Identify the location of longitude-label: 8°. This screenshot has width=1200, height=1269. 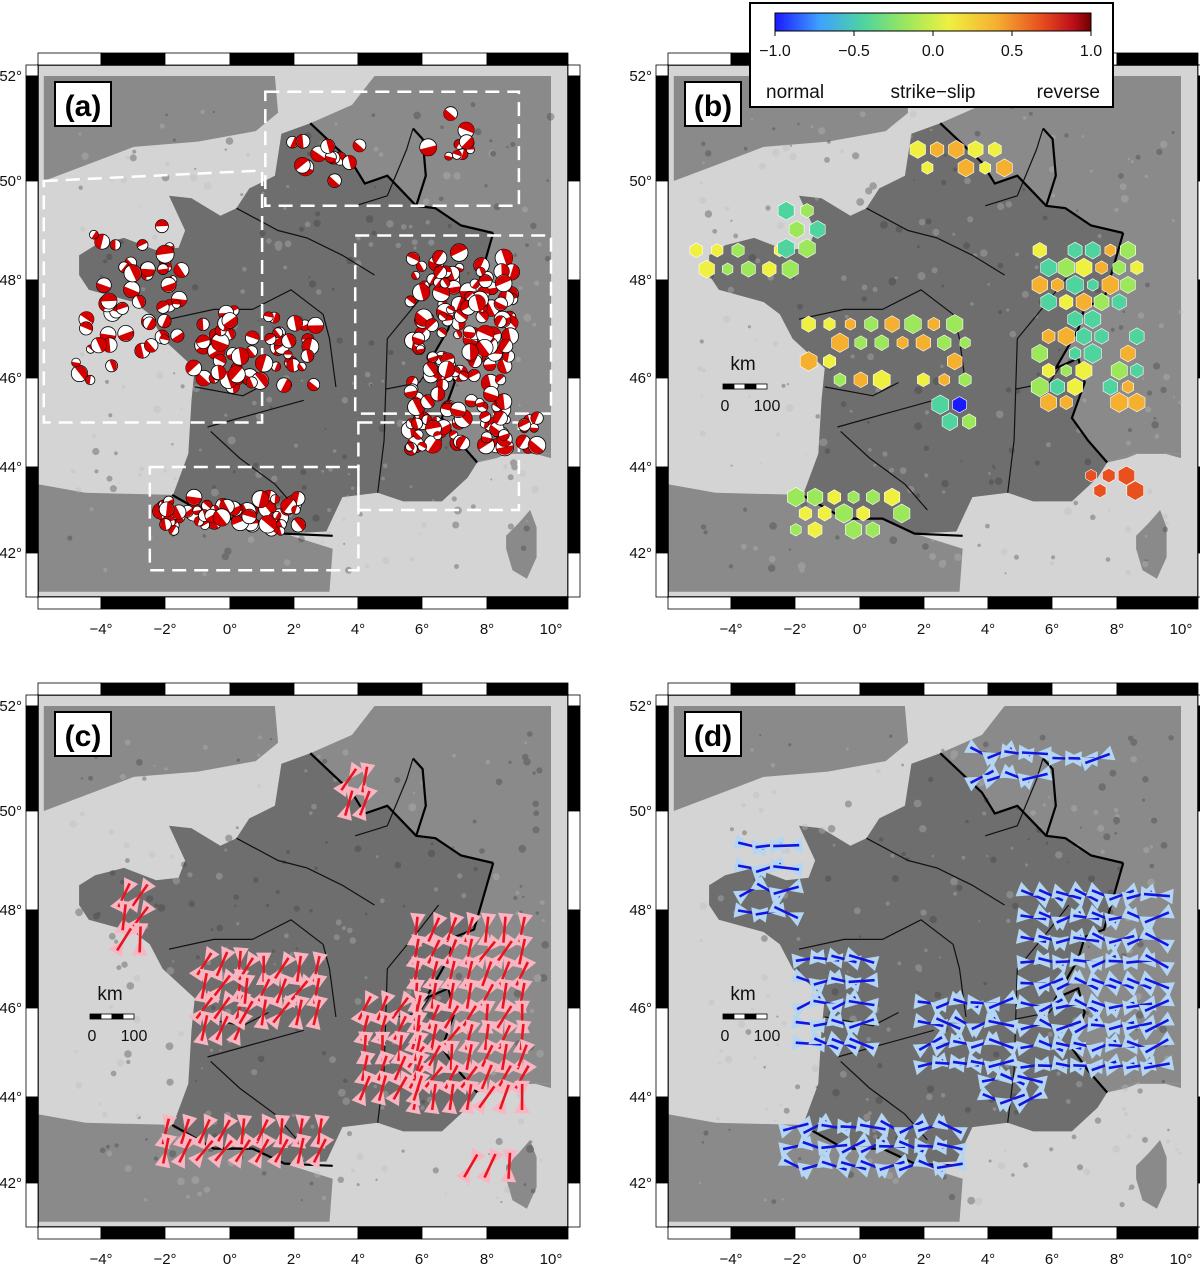
(1117, 1259).